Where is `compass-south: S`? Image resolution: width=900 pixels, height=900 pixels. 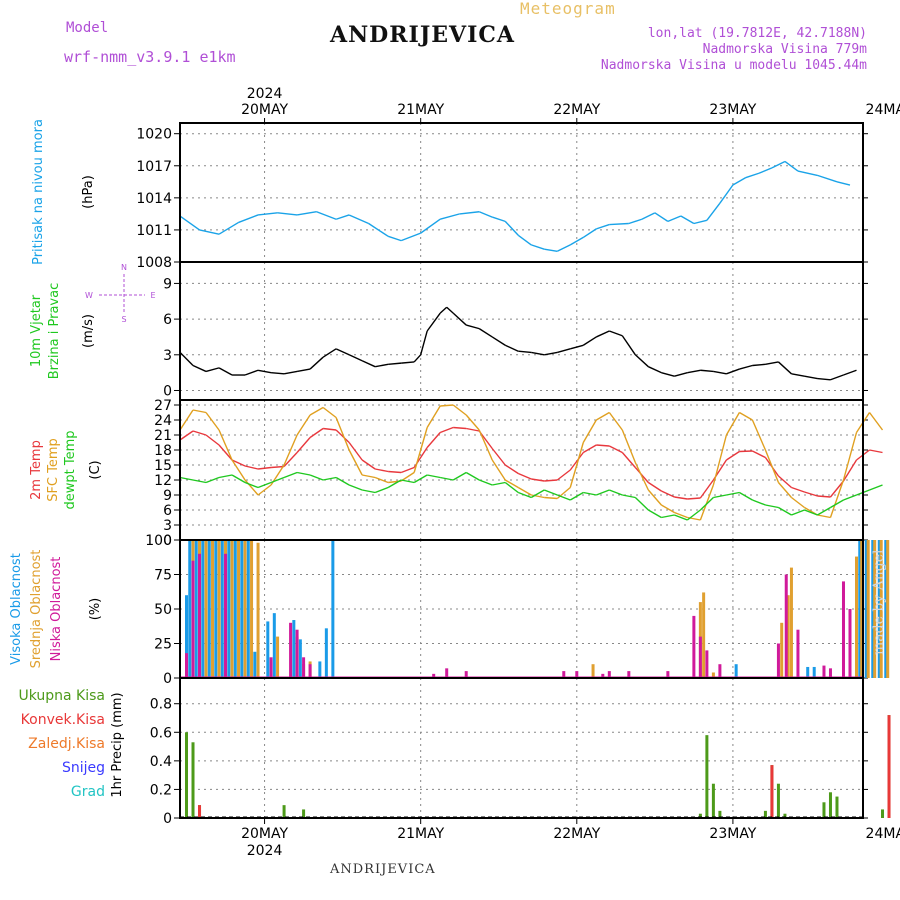 compass-south: S is located at coordinates (123, 319).